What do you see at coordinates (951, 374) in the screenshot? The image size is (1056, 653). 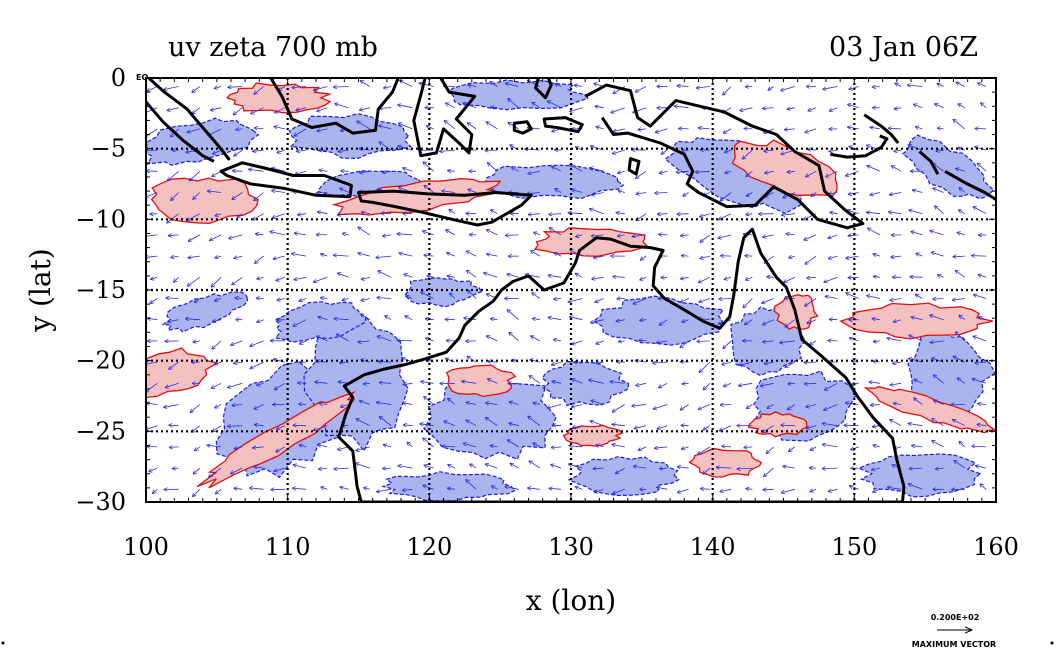 I see `negative-vorticity-region` at bounding box center [951, 374].